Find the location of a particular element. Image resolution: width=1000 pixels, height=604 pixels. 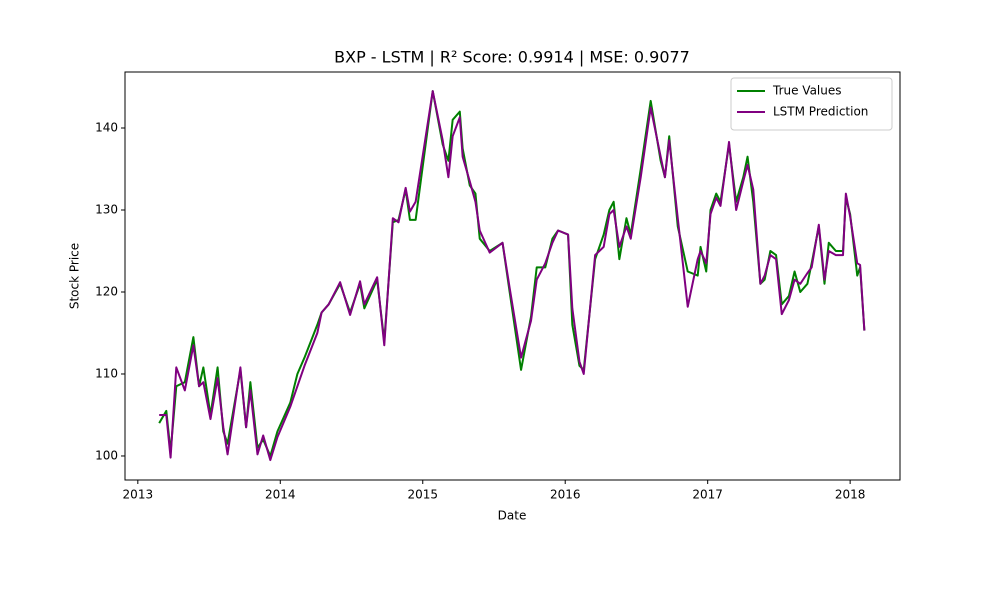

x-tick-label: 2018 is located at coordinates (850, 495).